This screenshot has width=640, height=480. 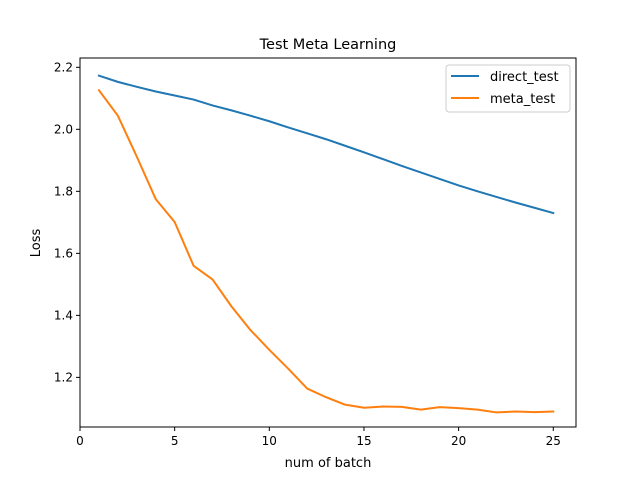 I want to click on y-tick-label: 1.8, so click(x=63, y=191).